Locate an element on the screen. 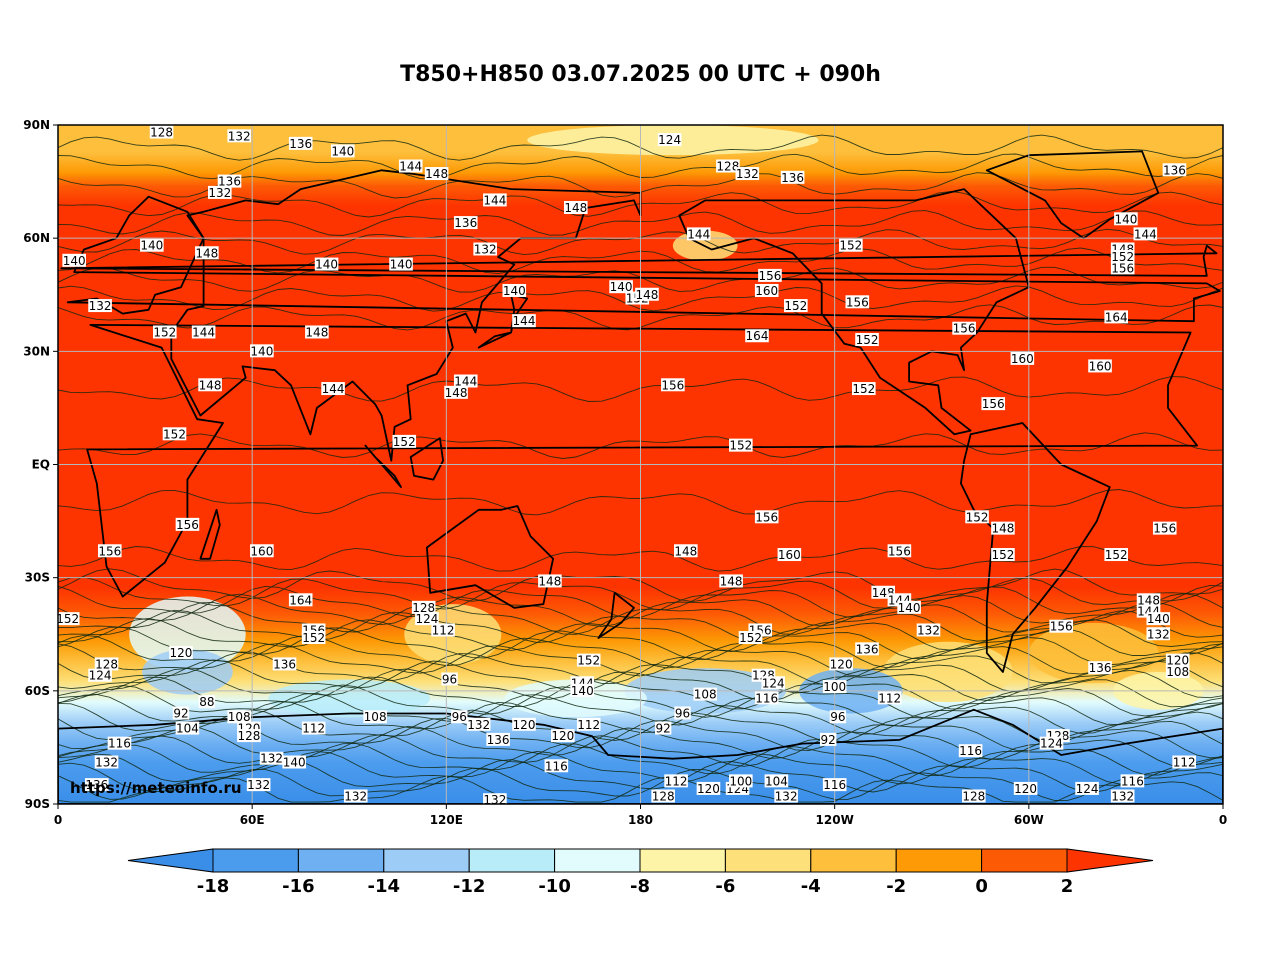 This screenshot has width=1281, height=963. colorbar-label: -12 is located at coordinates (469, 886).